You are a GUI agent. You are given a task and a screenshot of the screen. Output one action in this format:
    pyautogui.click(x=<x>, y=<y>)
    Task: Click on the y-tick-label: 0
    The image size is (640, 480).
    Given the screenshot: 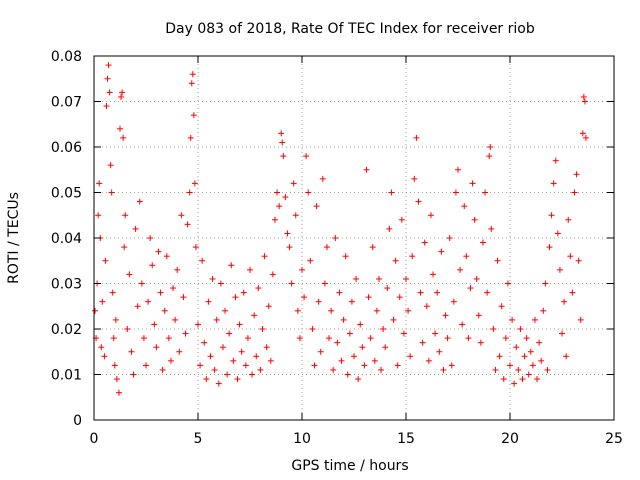 What is the action you would take?
    pyautogui.click(x=77, y=421)
    